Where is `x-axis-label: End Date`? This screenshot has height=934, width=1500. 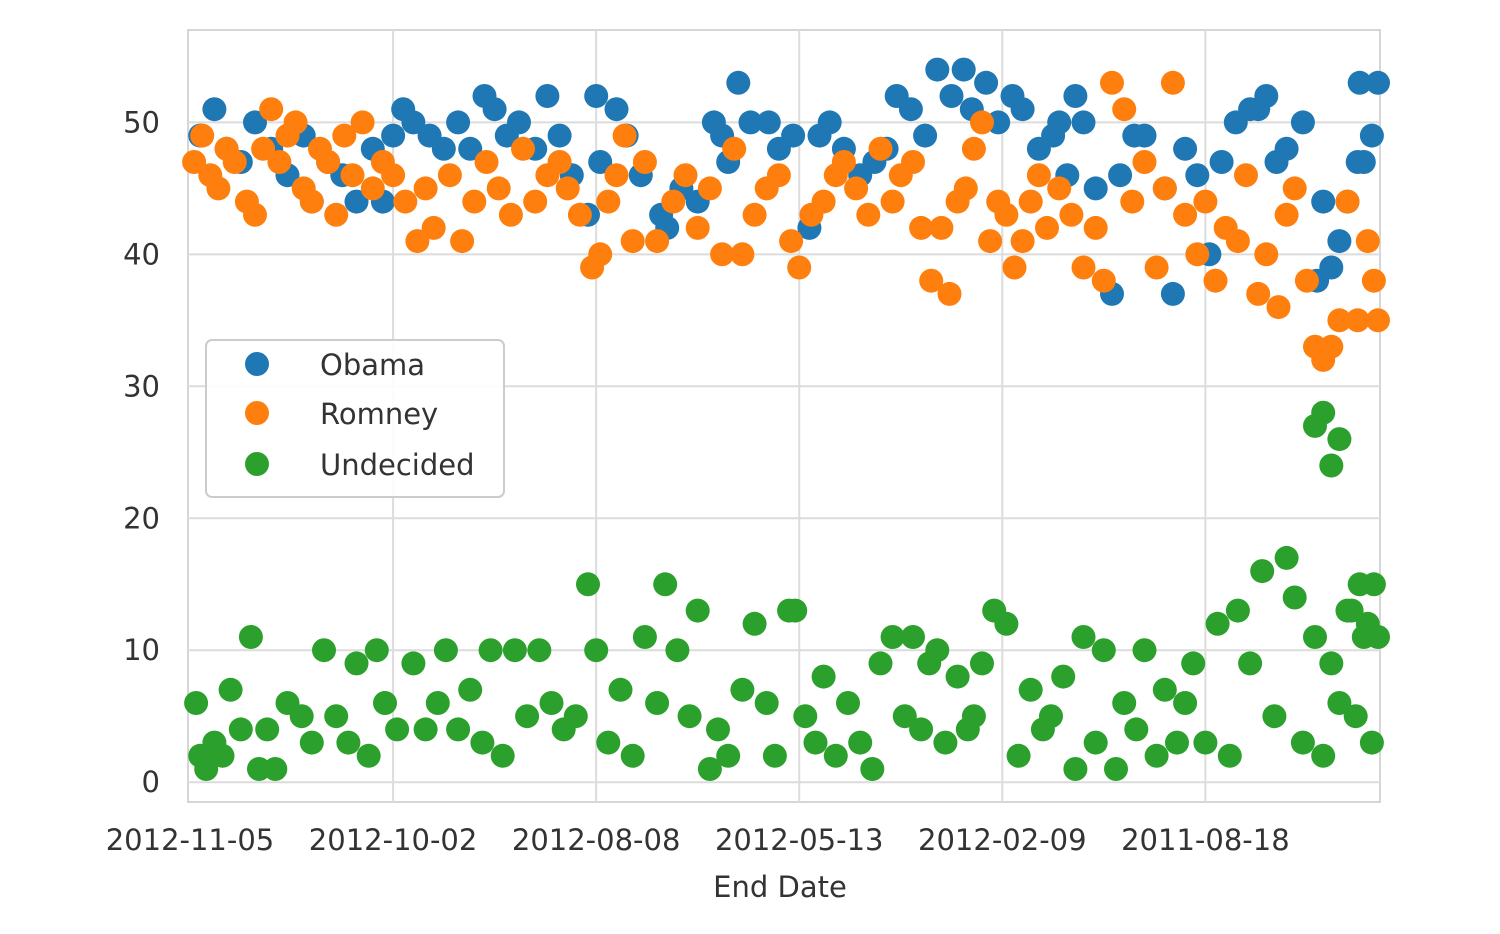
x-axis-label: End Date is located at coordinates (780, 887).